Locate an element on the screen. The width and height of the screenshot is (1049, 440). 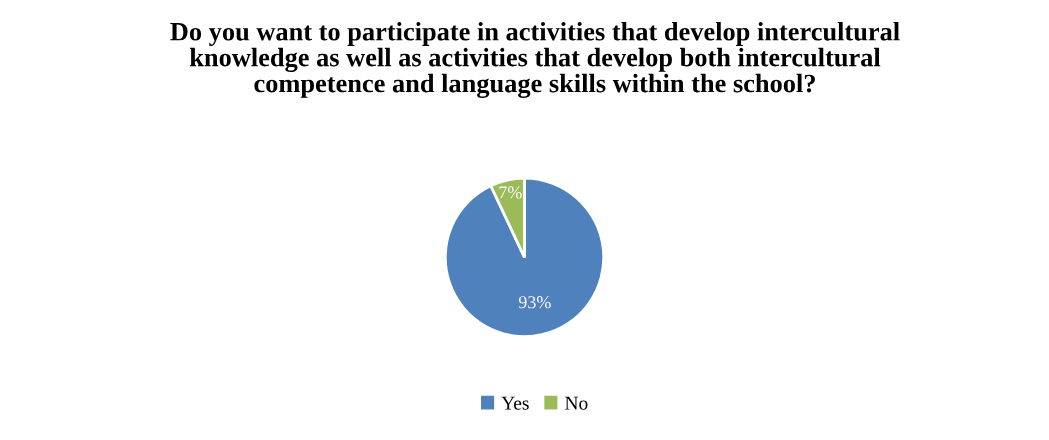
chart-title: Do you want to participate in activities that develop intercultural knowledge as well as activities that develop both intercultural competence and language skills within the school? is located at coordinates (535, 60).